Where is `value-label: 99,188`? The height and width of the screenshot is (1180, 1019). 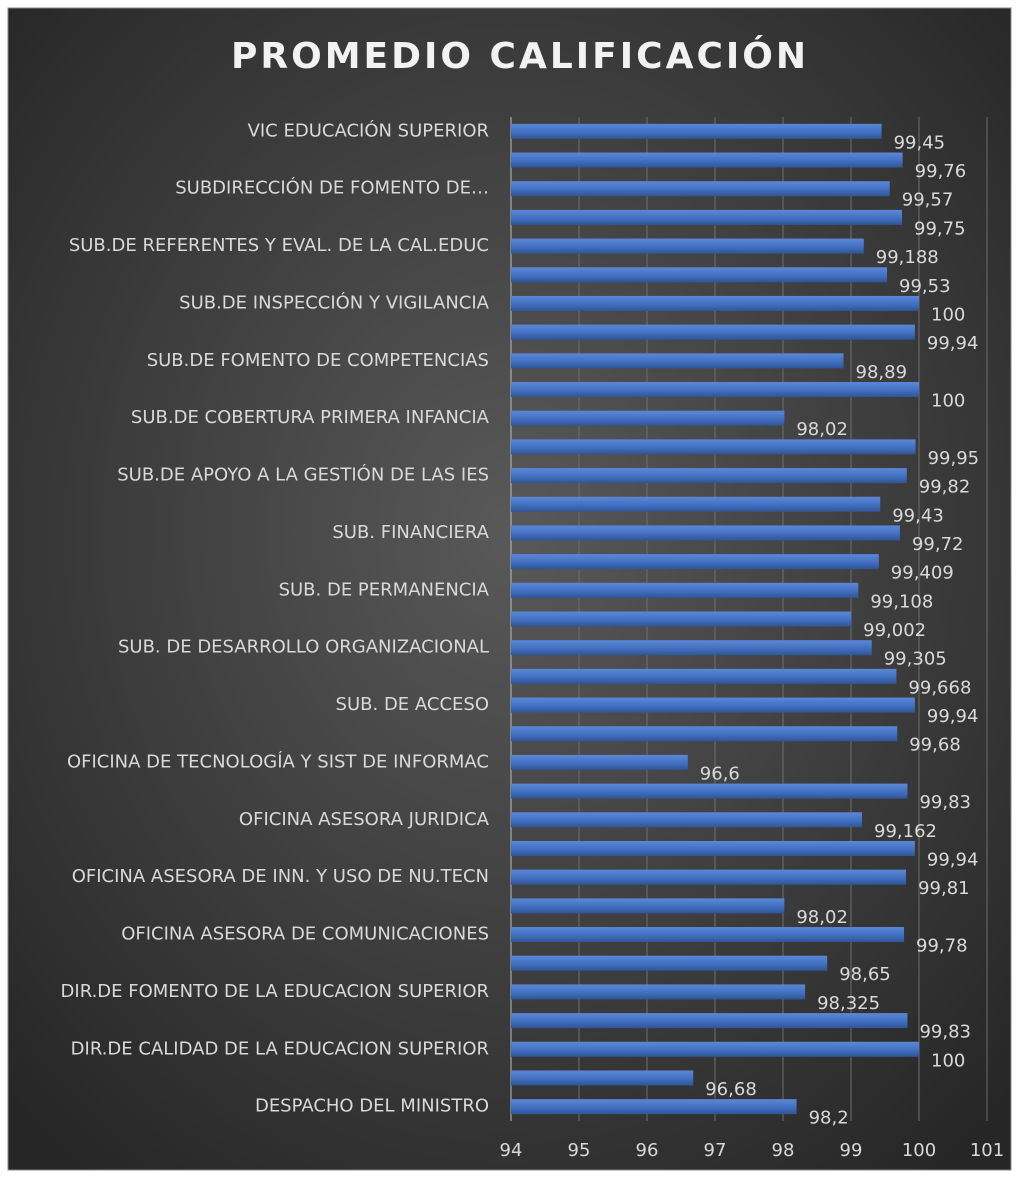
value-label: 99,188 is located at coordinates (907, 257).